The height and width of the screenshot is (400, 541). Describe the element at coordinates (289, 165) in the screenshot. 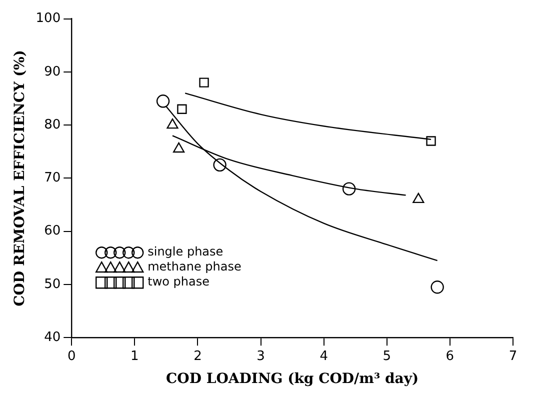

I see `line-series` at that location.